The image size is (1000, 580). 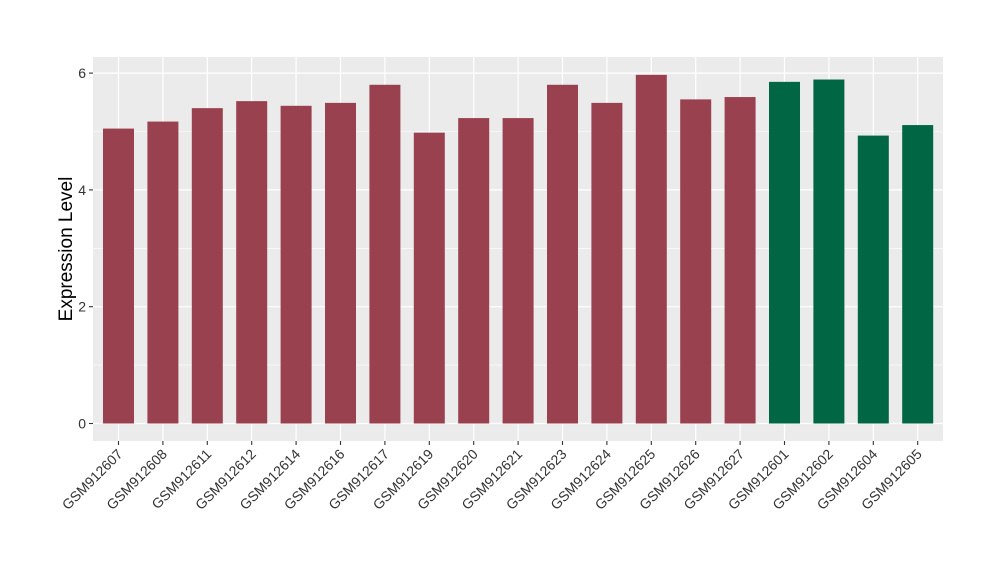 What do you see at coordinates (918, 274) in the screenshot?
I see `bar-GSM912605` at bounding box center [918, 274].